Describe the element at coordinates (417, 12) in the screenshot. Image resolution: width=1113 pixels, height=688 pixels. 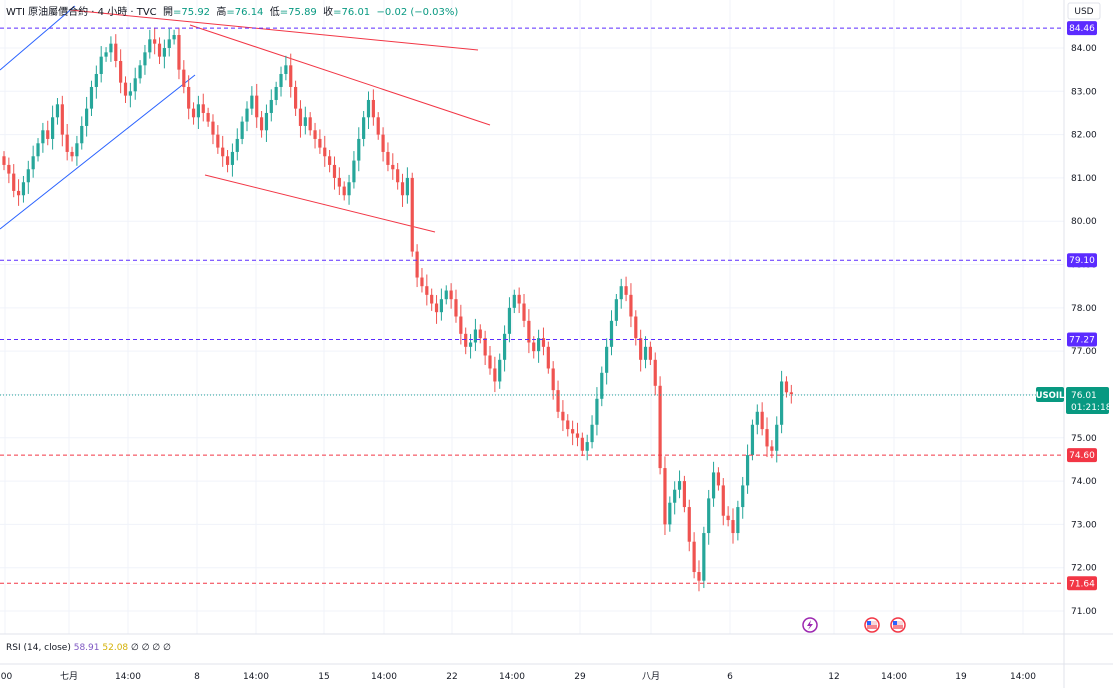
I see `change-value: −0.02 (−0.03%)` at that location.